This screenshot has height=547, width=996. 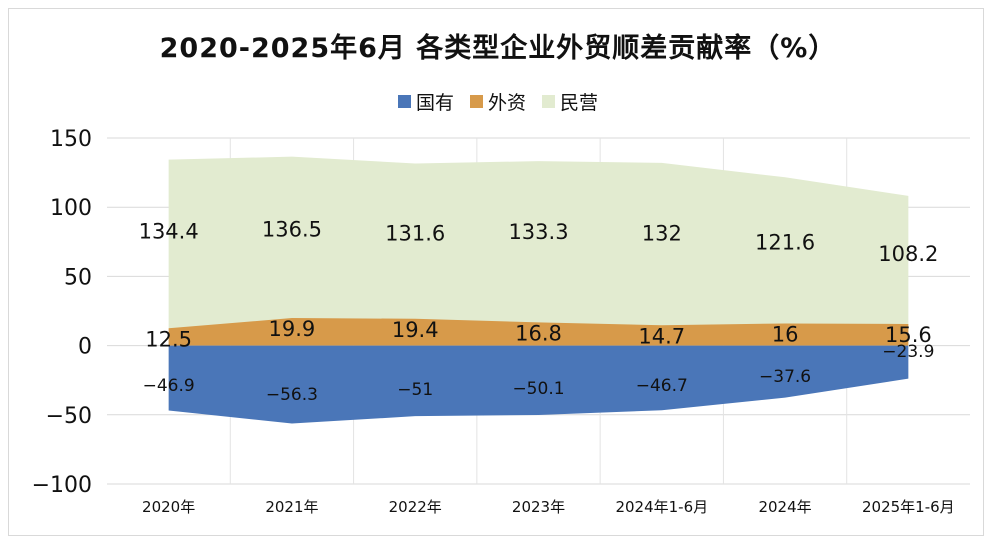 I want to click on legend-label-private: 民营, so click(x=579, y=103).